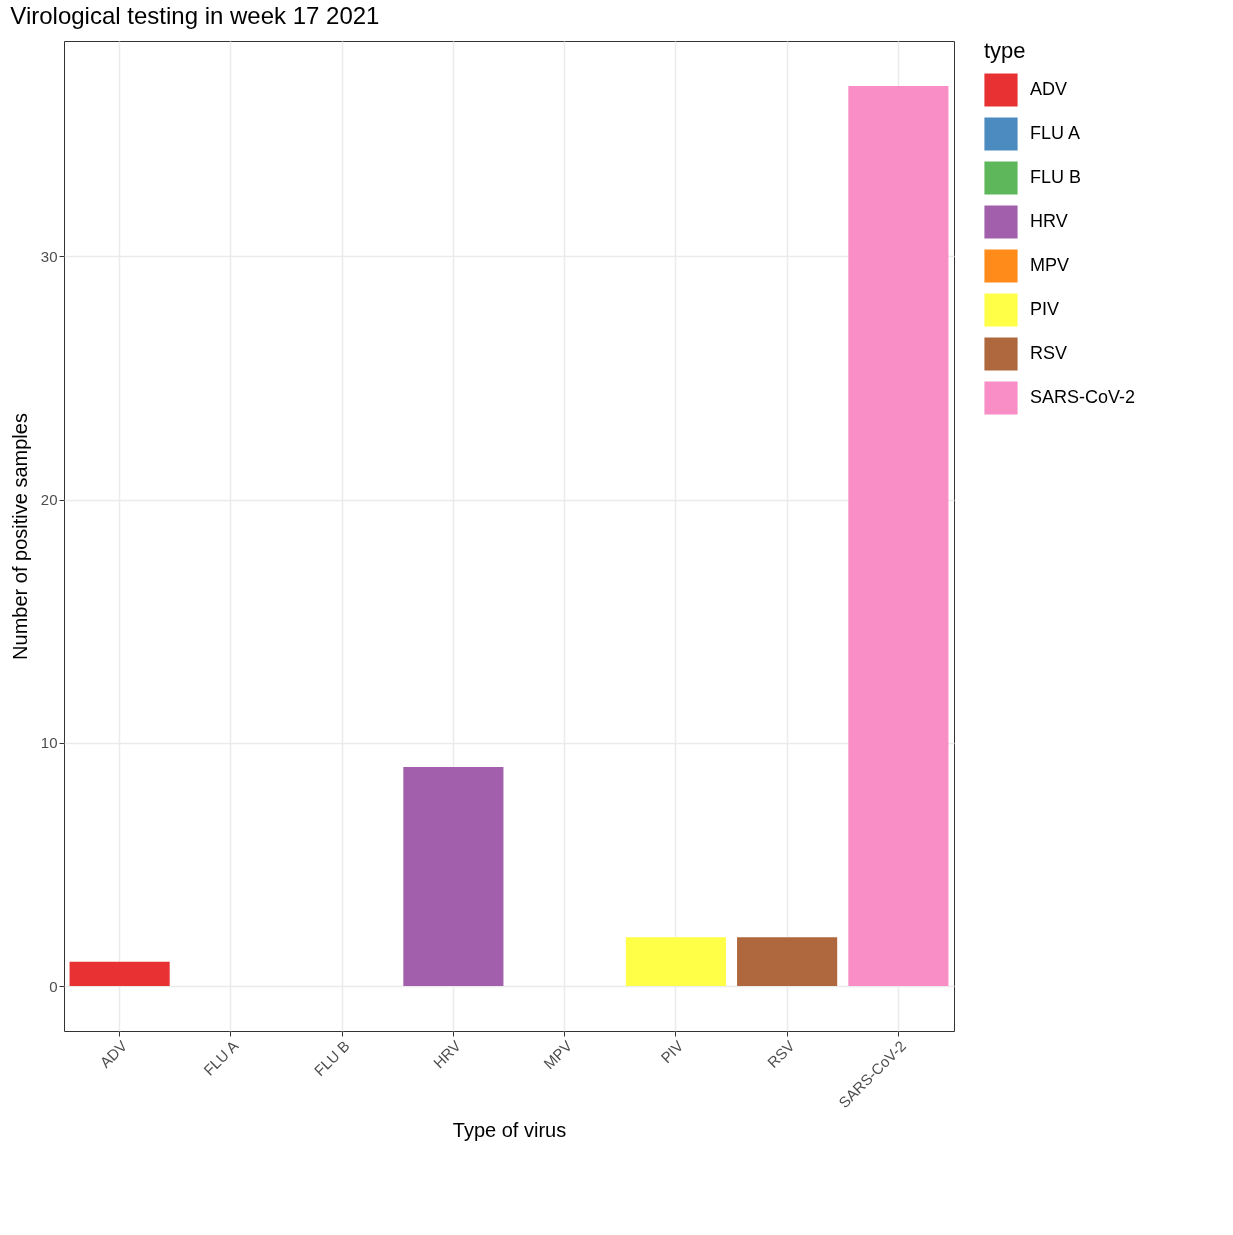 This screenshot has height=1235, width=1233. Describe the element at coordinates (49, 500) in the screenshot. I see `y-tick-label: 20` at that location.